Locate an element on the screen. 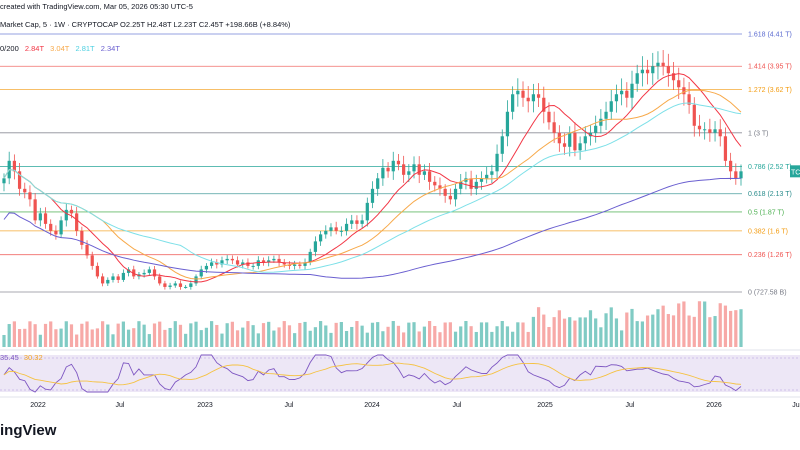 The image size is (800, 450). rsi-value: 35.45 is located at coordinates (9, 357).